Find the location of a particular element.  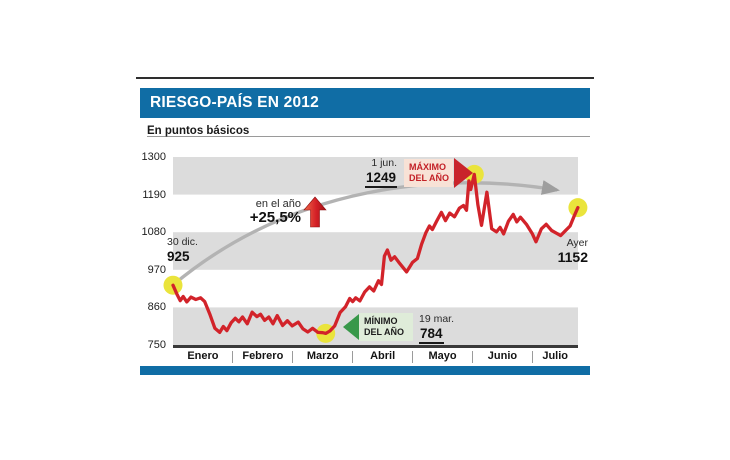

max-value: 1249 is located at coordinates (380, 179).